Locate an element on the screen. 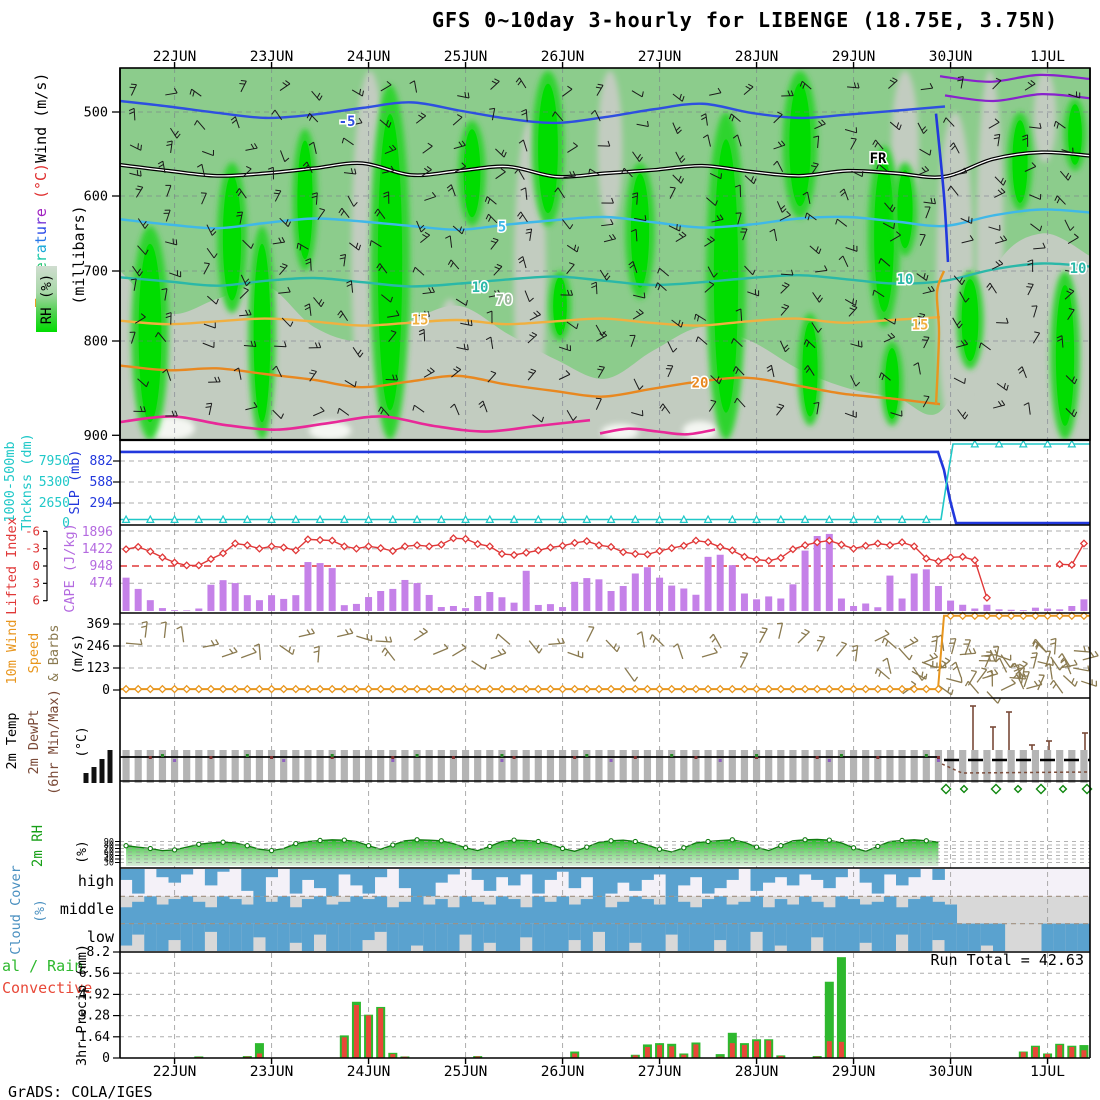 This screenshot has width=1100, height=1100. panel-rh2m is located at coordinates (605, 851).